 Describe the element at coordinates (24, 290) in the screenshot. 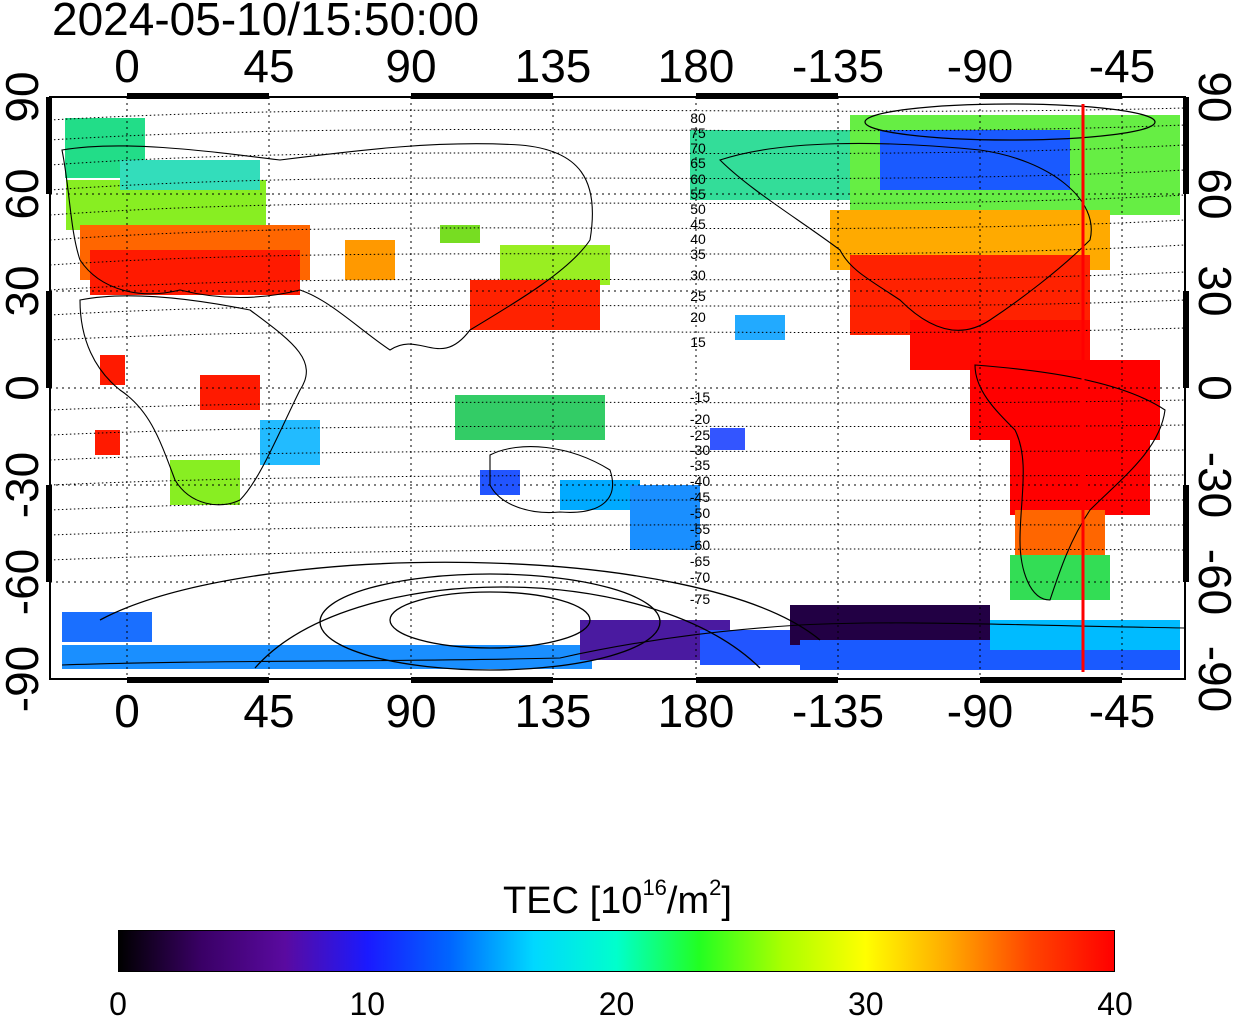

I see `lat-tick-label-left: 30` at that location.